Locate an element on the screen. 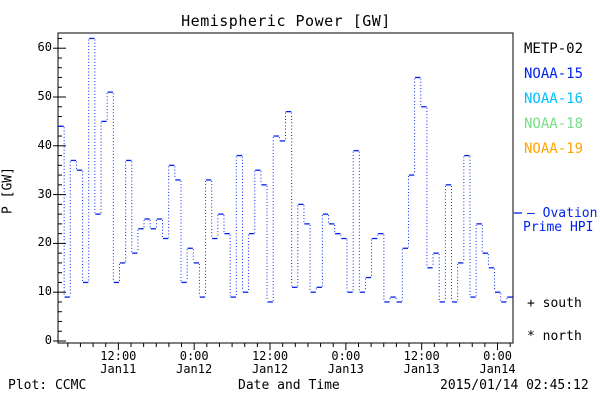 This screenshot has width=600, height=400. y-tick-label: 20 is located at coordinates (44, 242).